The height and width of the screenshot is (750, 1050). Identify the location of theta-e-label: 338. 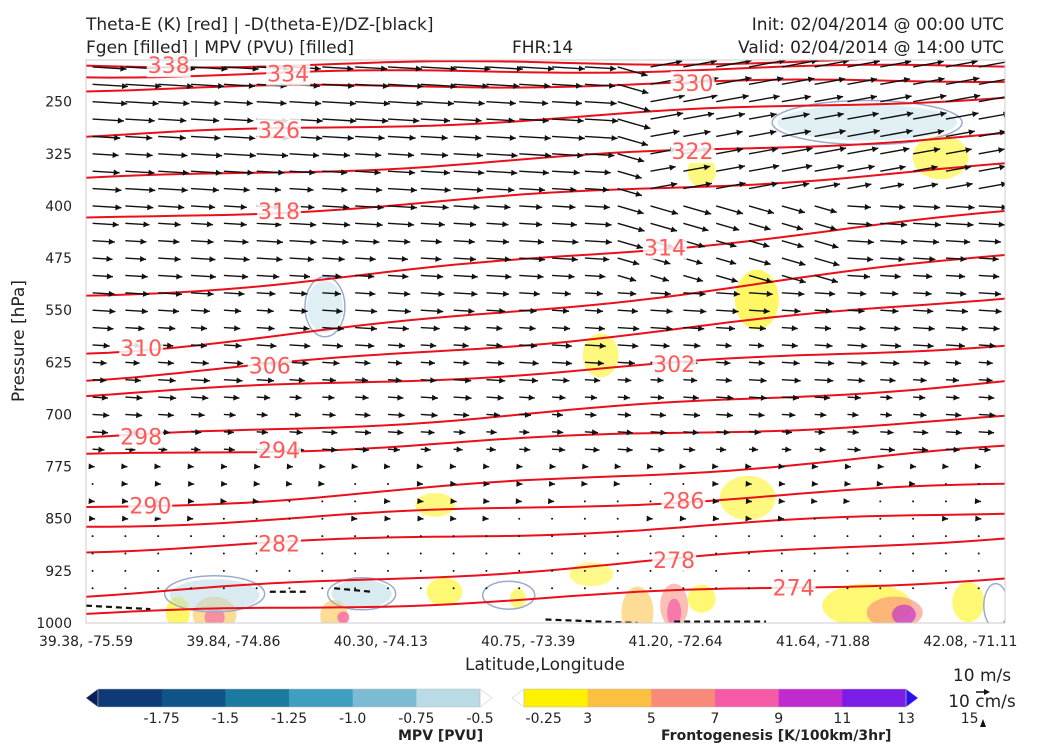
(169, 66).